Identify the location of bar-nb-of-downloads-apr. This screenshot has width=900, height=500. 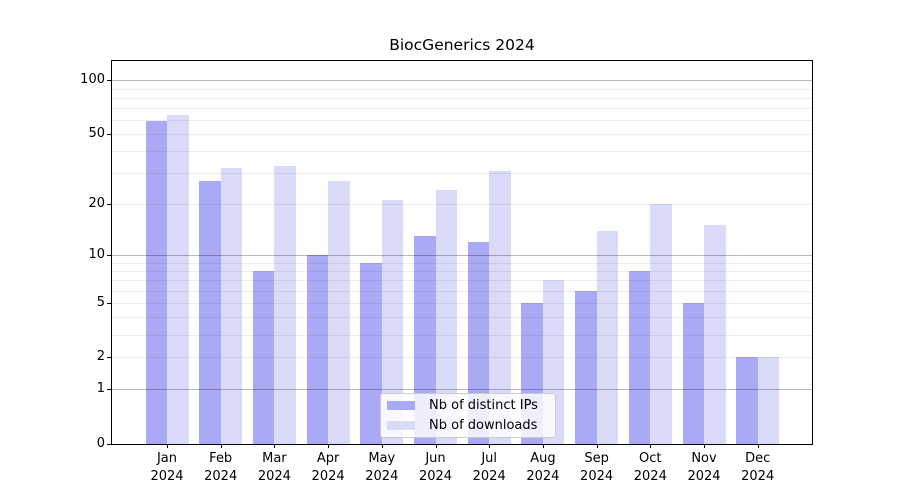
(339, 312).